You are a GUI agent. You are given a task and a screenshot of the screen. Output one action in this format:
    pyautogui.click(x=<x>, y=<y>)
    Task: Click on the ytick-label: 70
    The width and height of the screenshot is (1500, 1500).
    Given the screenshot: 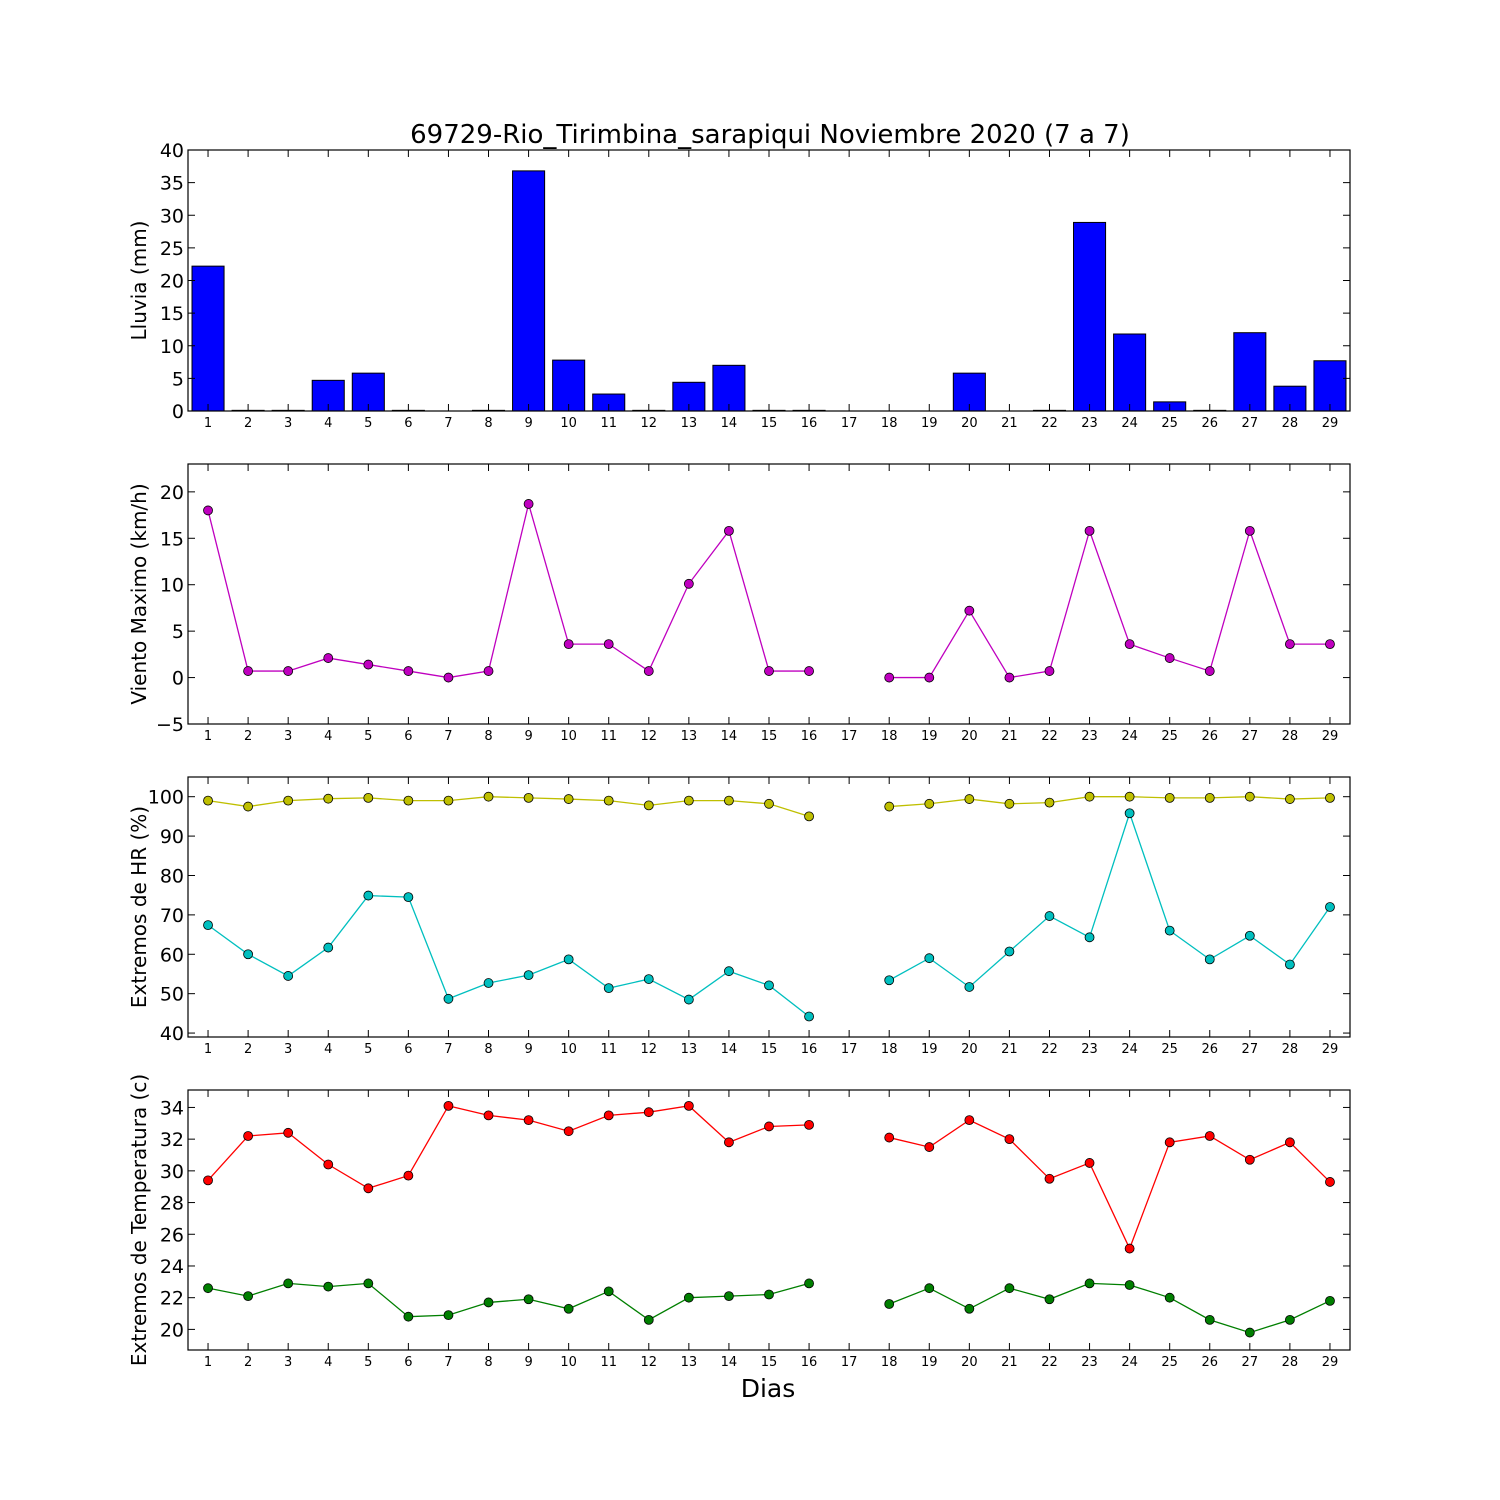 What is the action you would take?
    pyautogui.click(x=172, y=916)
    